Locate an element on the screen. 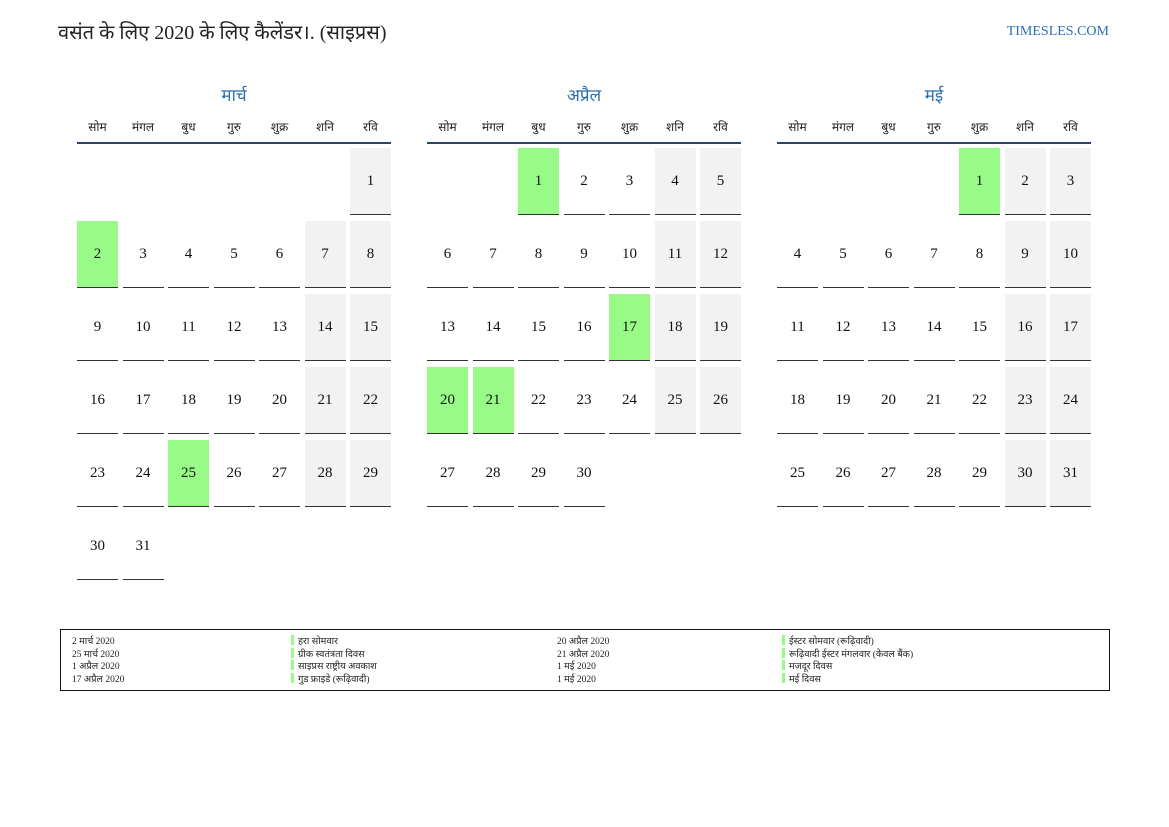  weekday: सोम is located at coordinates (97, 127).